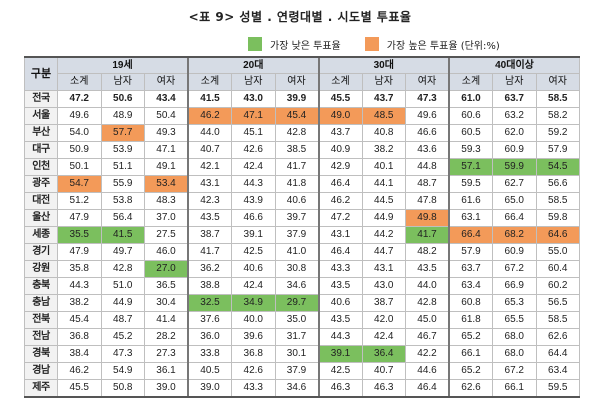 This screenshot has height=417, width=600. Describe the element at coordinates (470, 116) in the screenshot. I see `value-cell: 60.6` at that location.